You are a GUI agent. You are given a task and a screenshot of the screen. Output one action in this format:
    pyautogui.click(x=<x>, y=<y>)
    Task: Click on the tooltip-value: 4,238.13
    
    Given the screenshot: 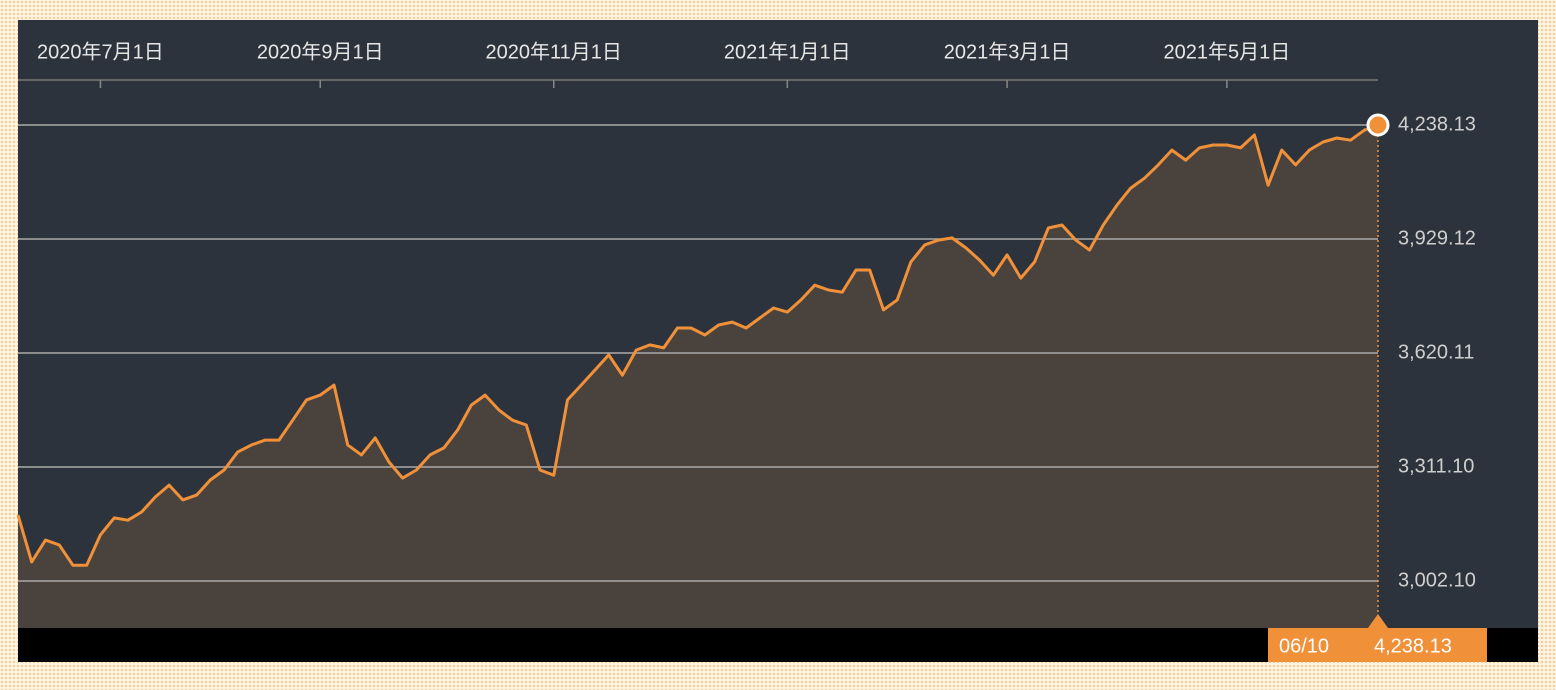 What is the action you would take?
    pyautogui.click(x=1413, y=646)
    